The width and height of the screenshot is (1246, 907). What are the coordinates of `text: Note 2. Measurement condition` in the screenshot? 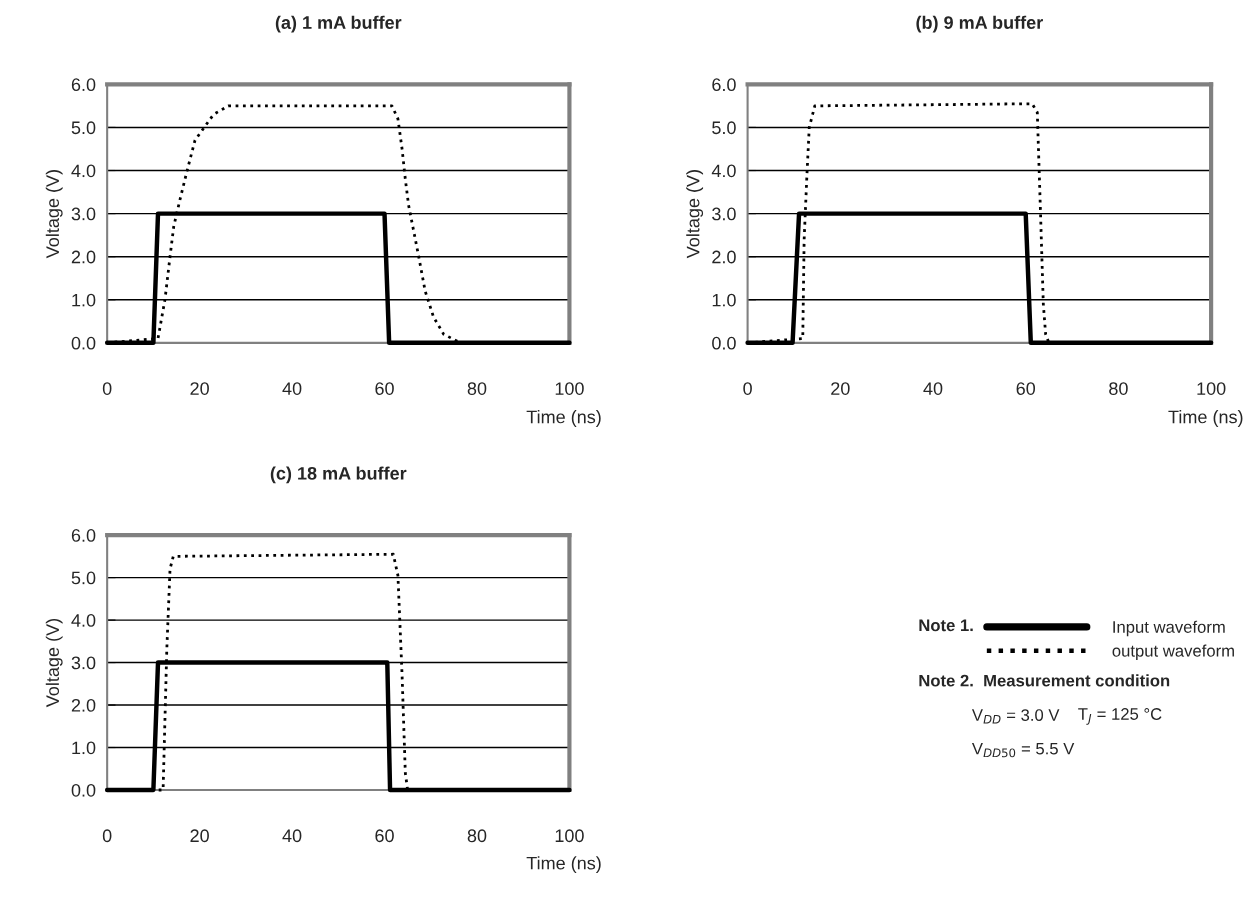 It's located at (1044, 680).